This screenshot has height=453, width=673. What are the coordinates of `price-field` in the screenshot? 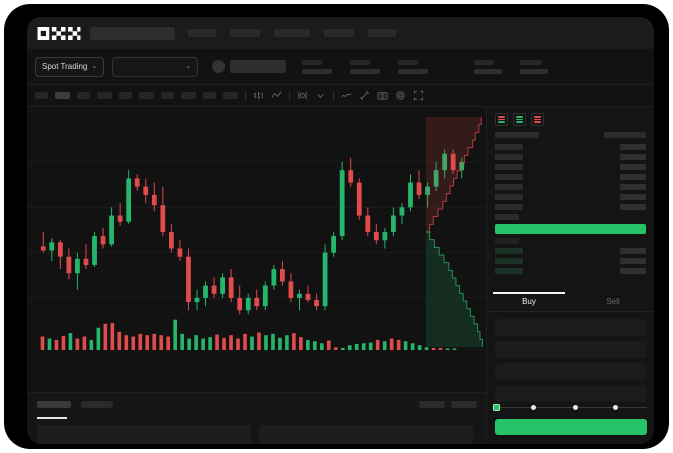 It's located at (571, 349).